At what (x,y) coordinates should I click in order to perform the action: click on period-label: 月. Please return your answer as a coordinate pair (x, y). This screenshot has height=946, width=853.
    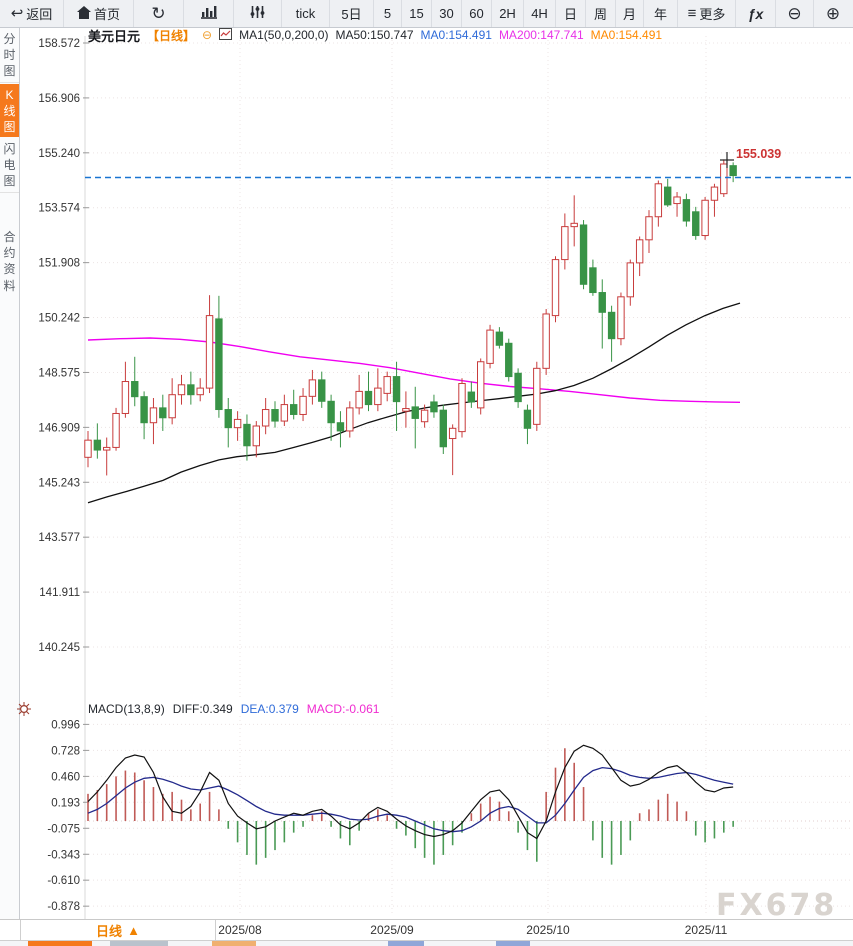
    Looking at the image, I should click on (629, 14).